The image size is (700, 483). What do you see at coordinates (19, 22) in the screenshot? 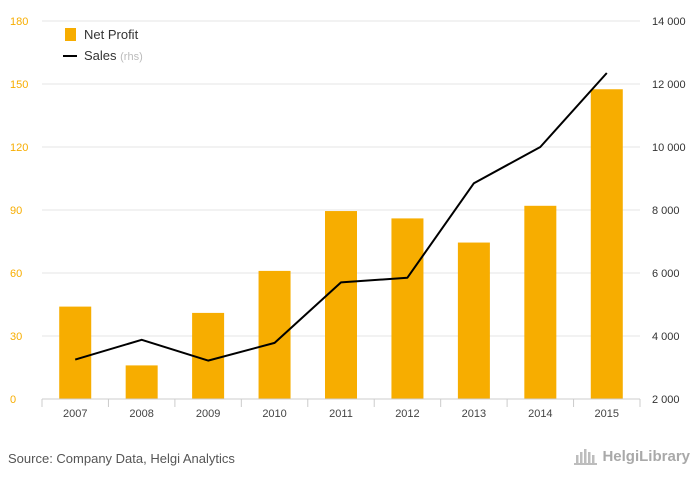
I see `y-left-tick-label: 180` at bounding box center [19, 22].